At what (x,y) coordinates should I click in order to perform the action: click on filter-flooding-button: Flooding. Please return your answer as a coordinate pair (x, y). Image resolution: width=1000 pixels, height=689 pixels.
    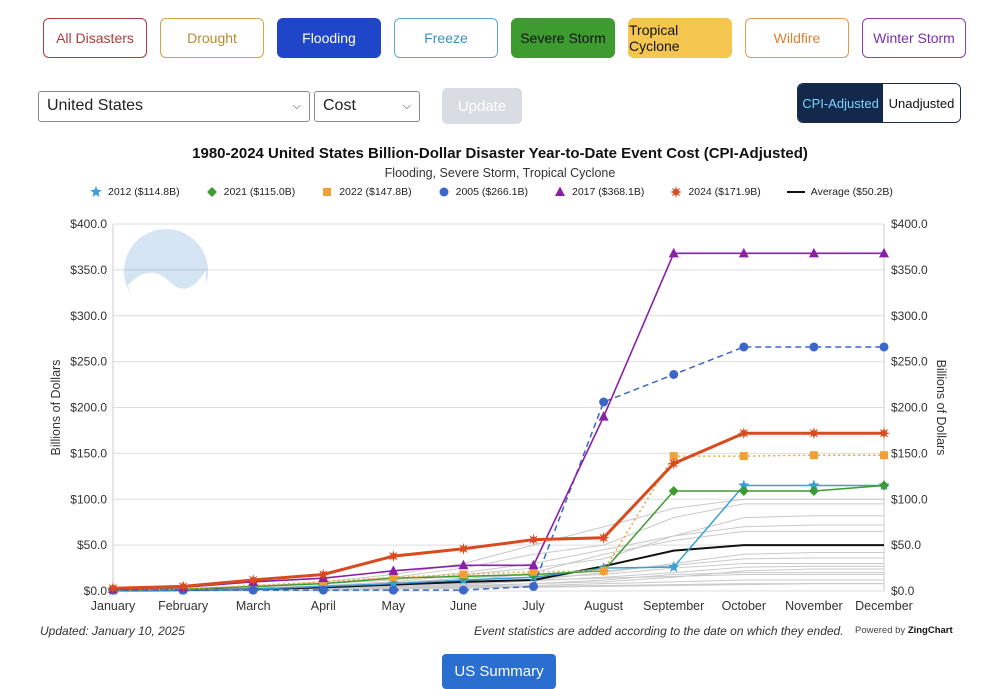
    Looking at the image, I should click on (329, 38).